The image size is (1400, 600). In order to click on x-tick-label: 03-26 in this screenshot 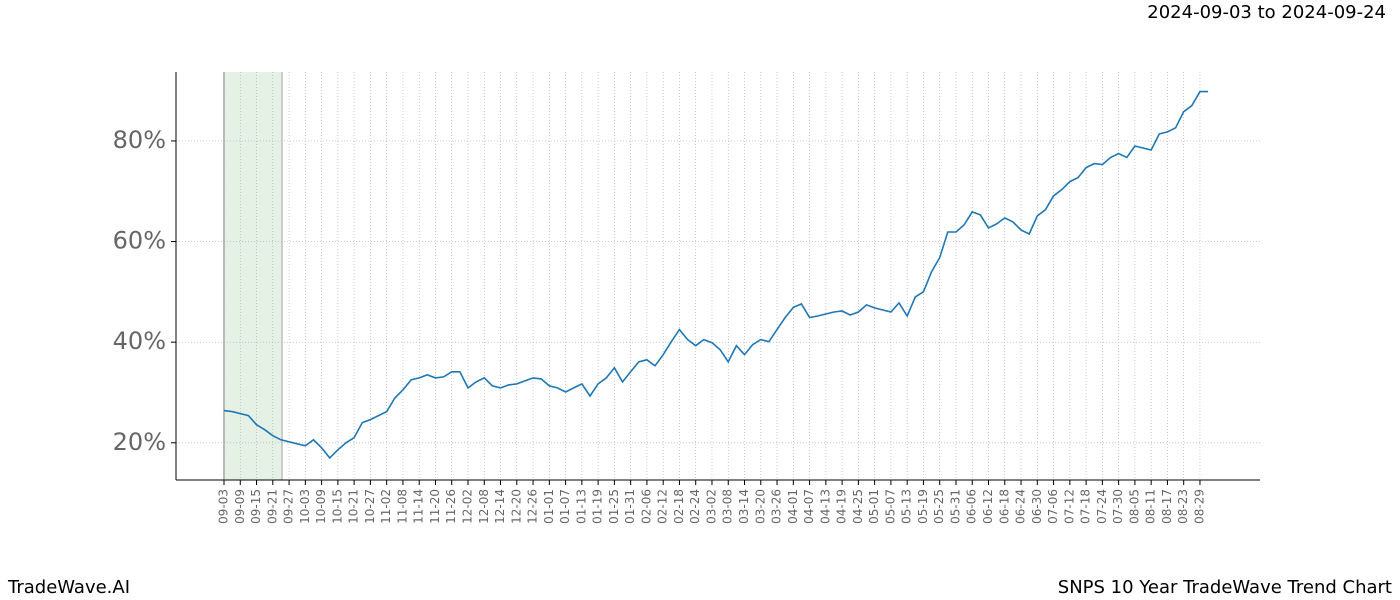, I will do `click(777, 506)`.